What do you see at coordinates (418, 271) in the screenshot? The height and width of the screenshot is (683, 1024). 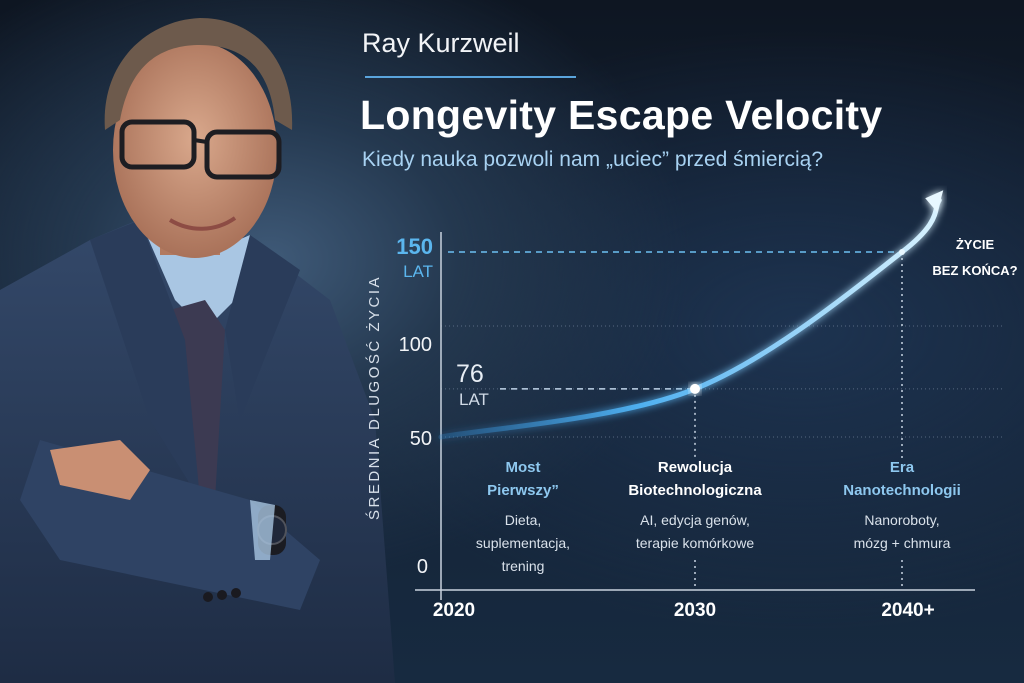 I see `y-tick-150-unit: LAT` at bounding box center [418, 271].